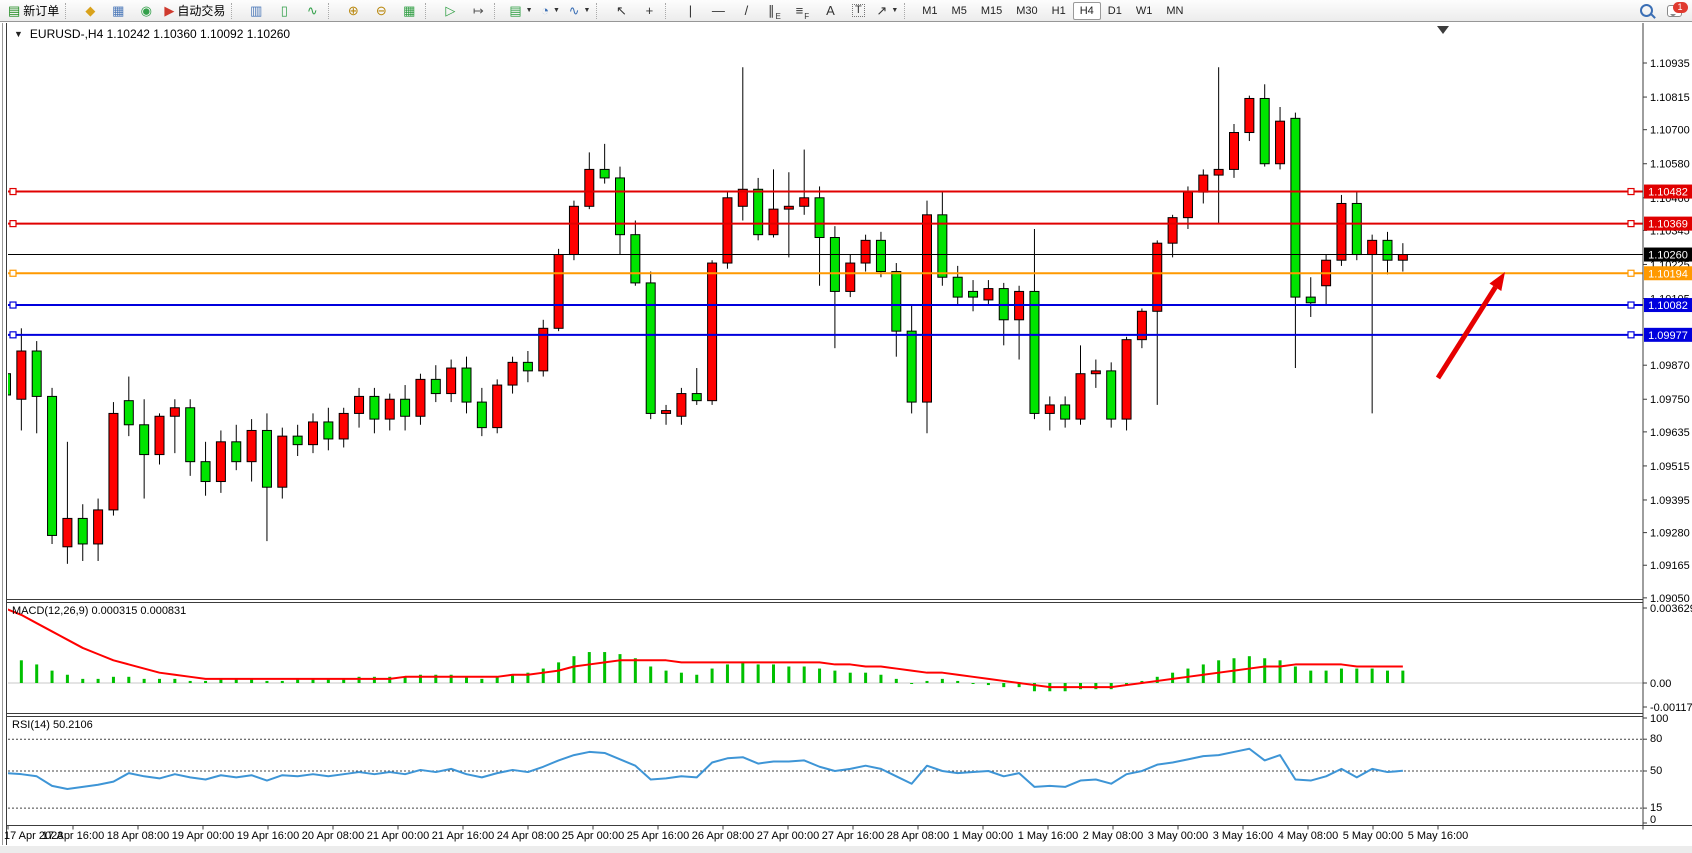  What do you see at coordinates (146, 11) in the screenshot?
I see `navigator-button: ◉` at bounding box center [146, 11].